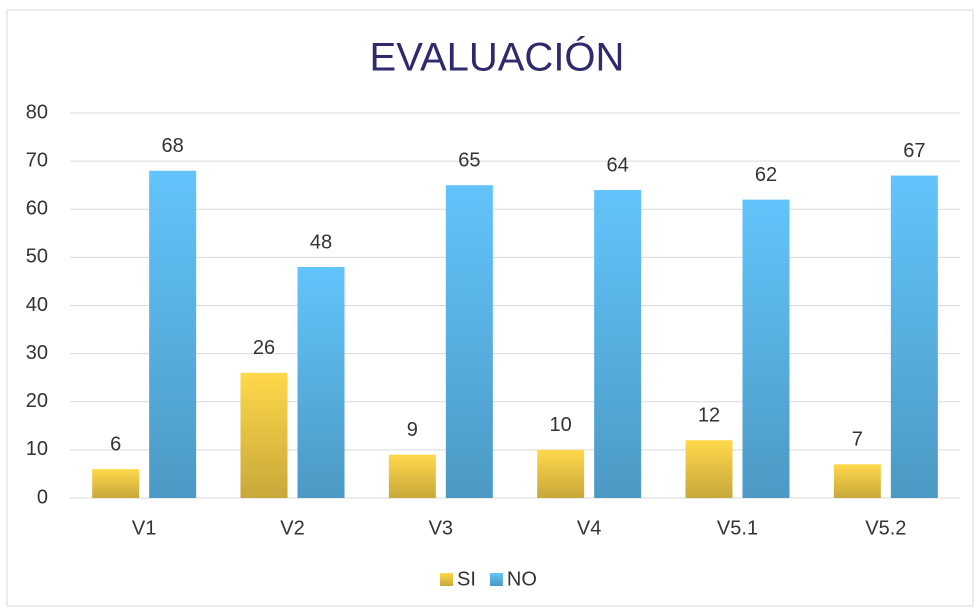 The height and width of the screenshot is (610, 976). What do you see at coordinates (766, 175) in the screenshot?
I see `data-label: 62` at bounding box center [766, 175].